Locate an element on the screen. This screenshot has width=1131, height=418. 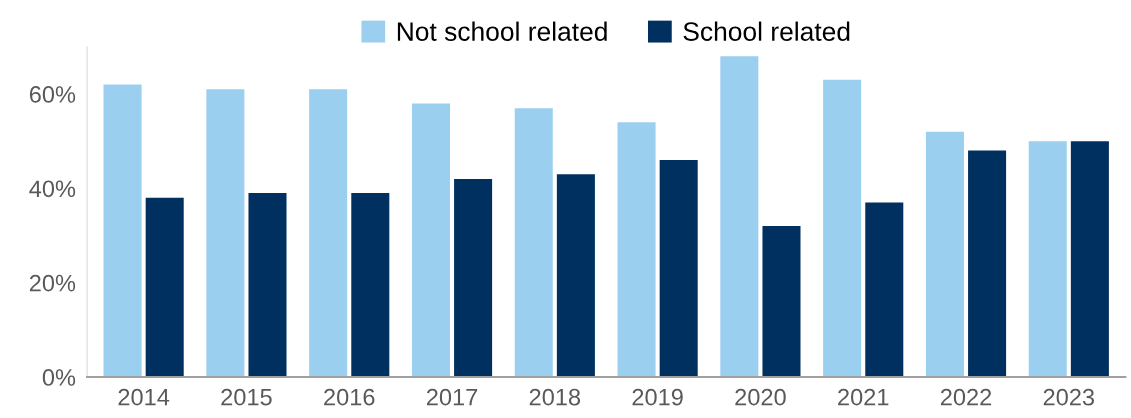
x-tick-label: 2022 is located at coordinates (966, 397).